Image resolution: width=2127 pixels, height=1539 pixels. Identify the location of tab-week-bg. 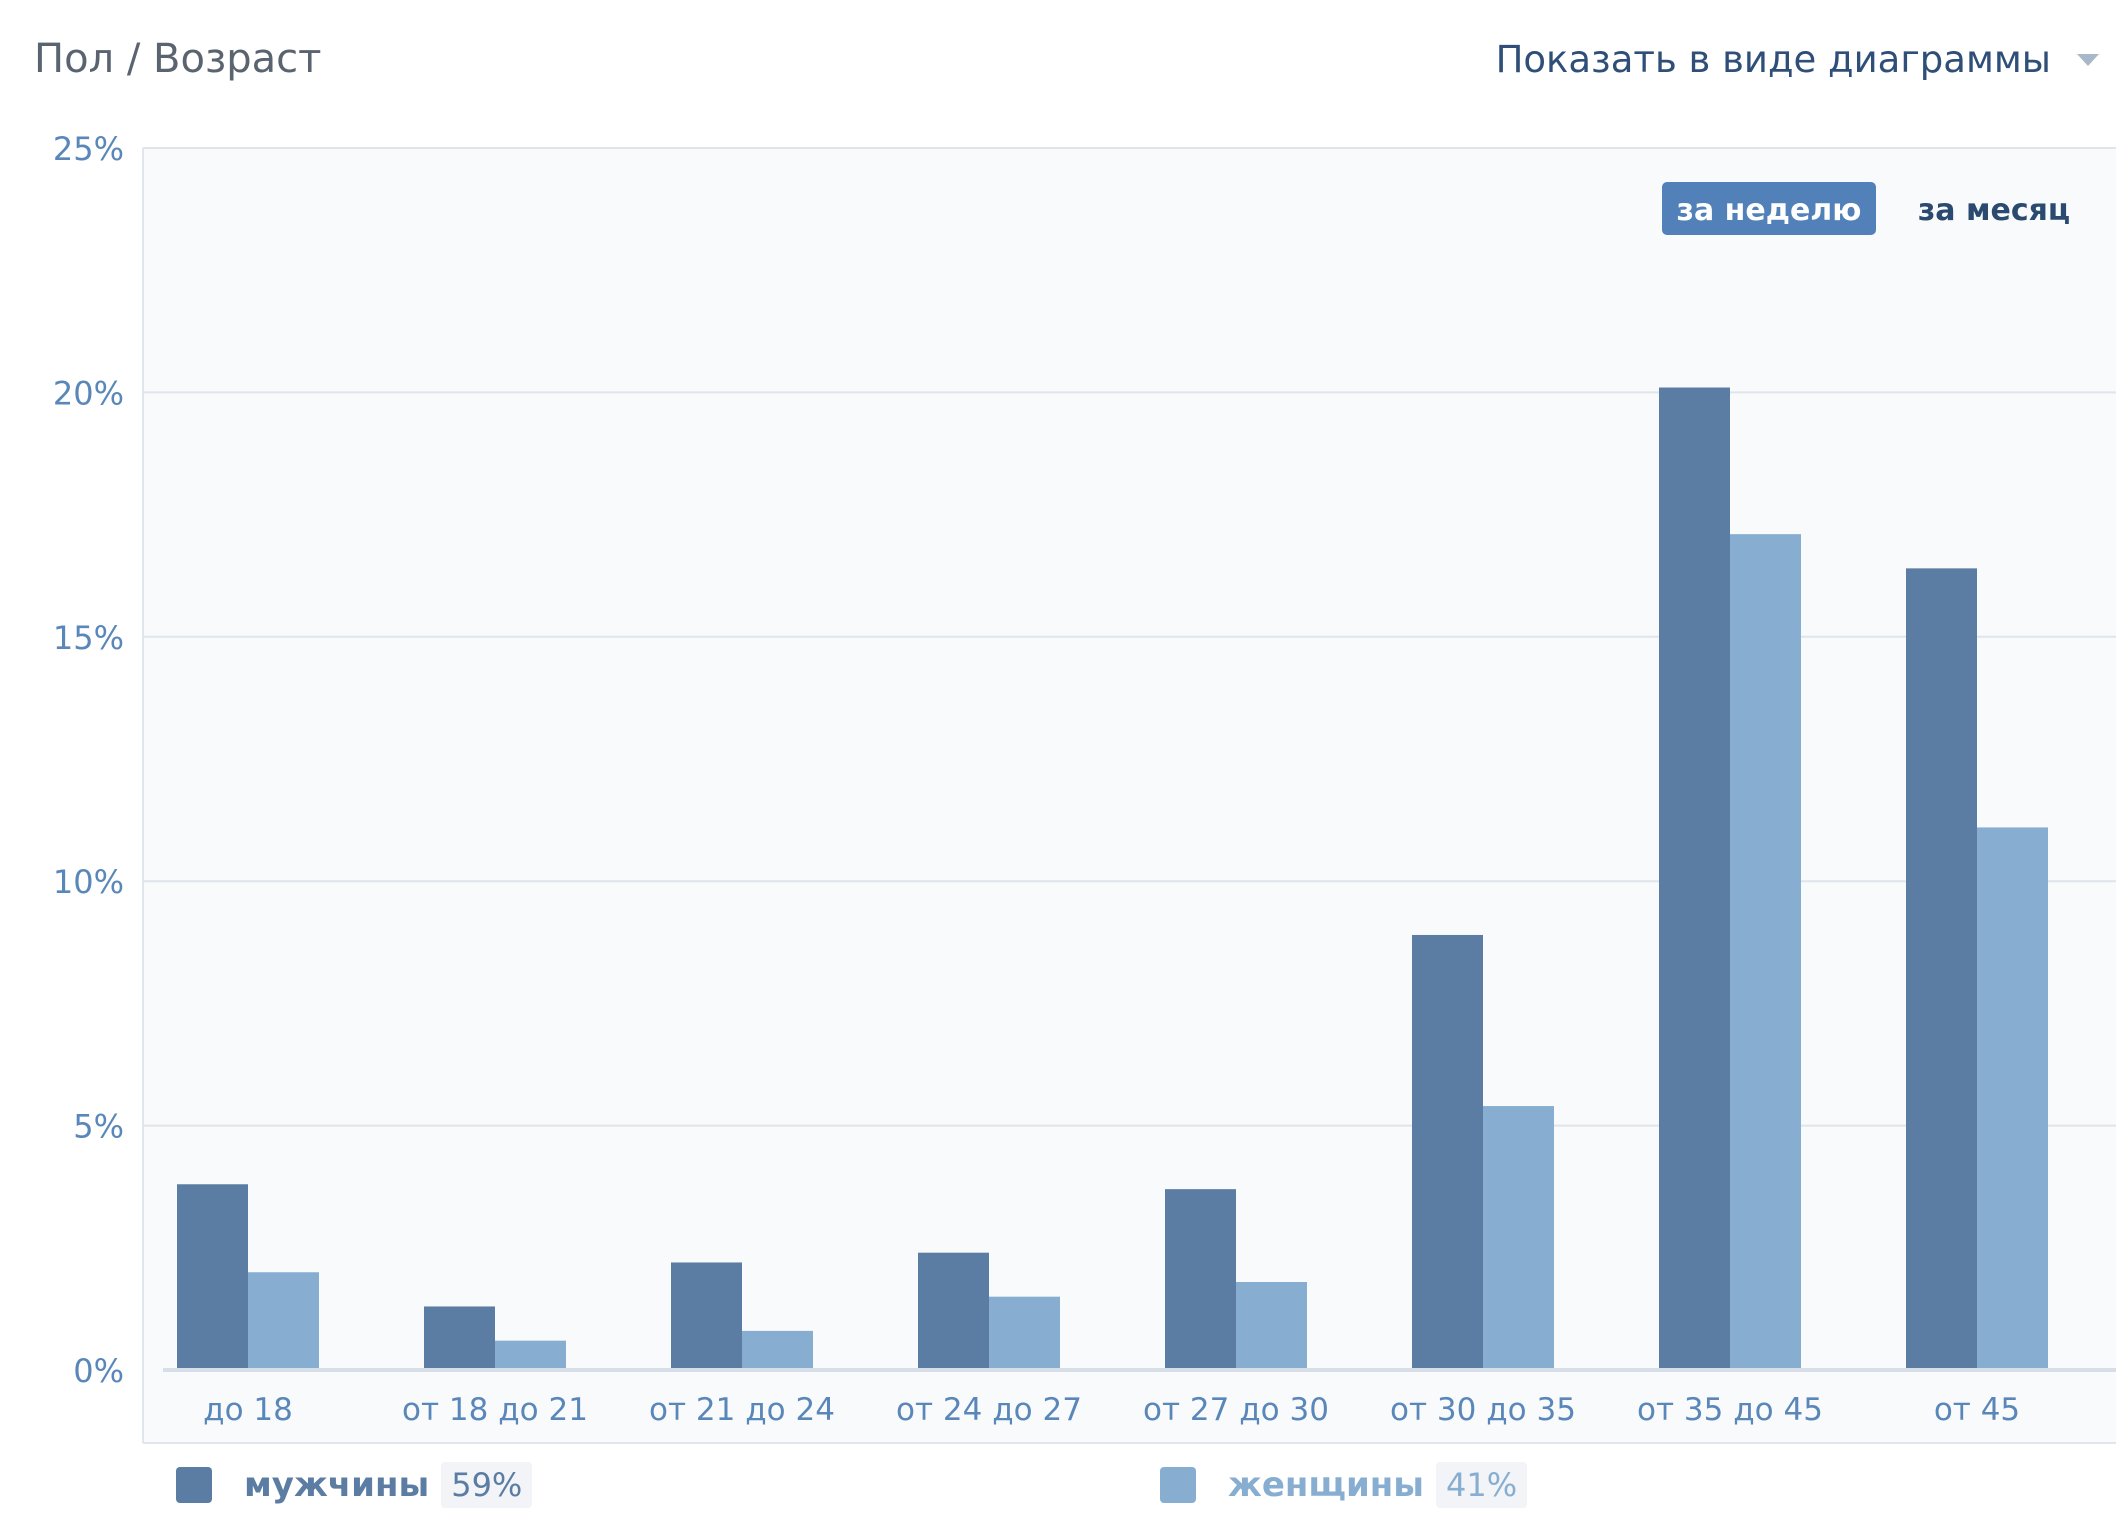
(1769, 208).